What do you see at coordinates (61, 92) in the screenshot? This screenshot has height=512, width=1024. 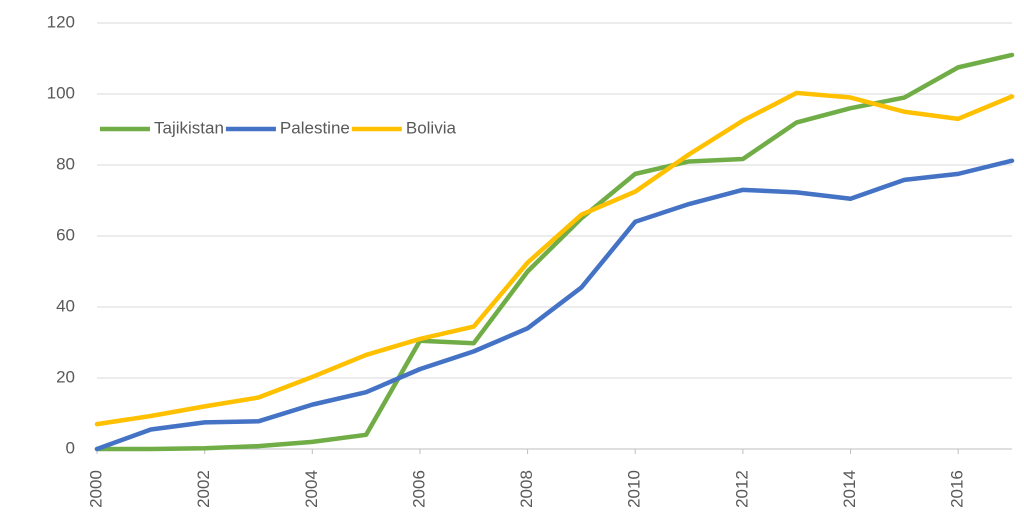 I see `y-tick-label: 100` at bounding box center [61, 92].